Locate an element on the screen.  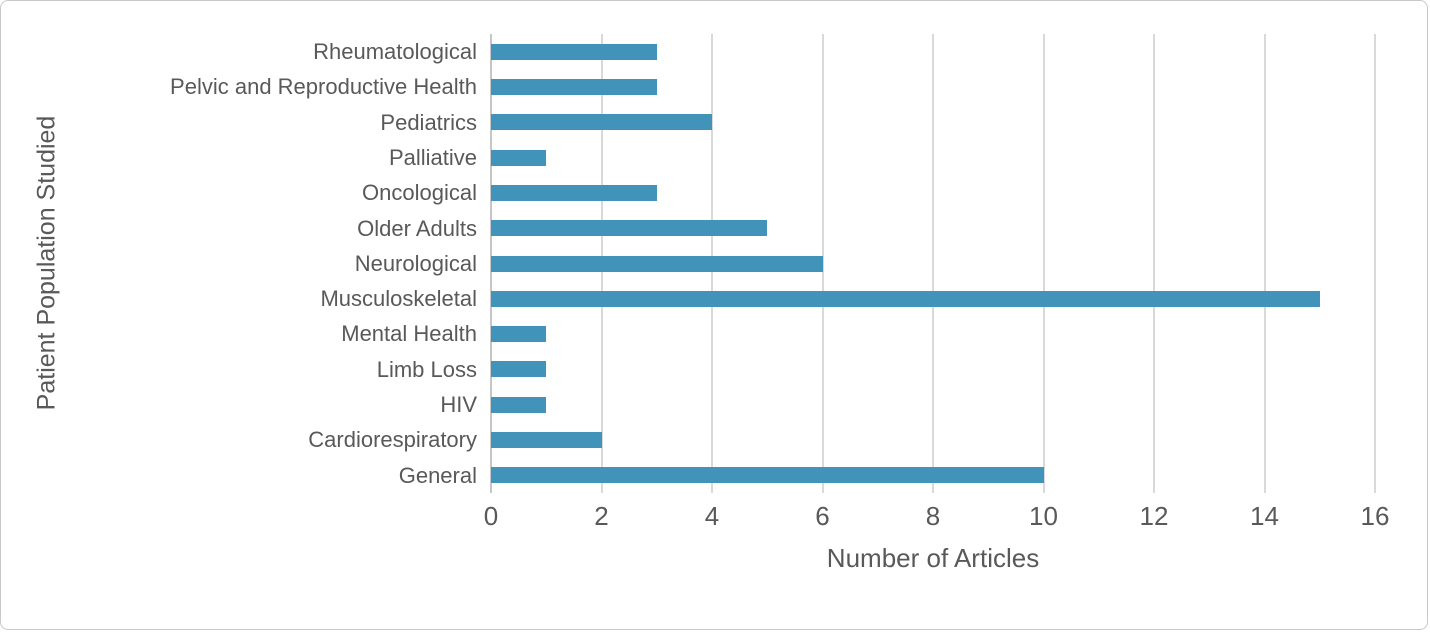
bar-general is located at coordinates (767, 475).